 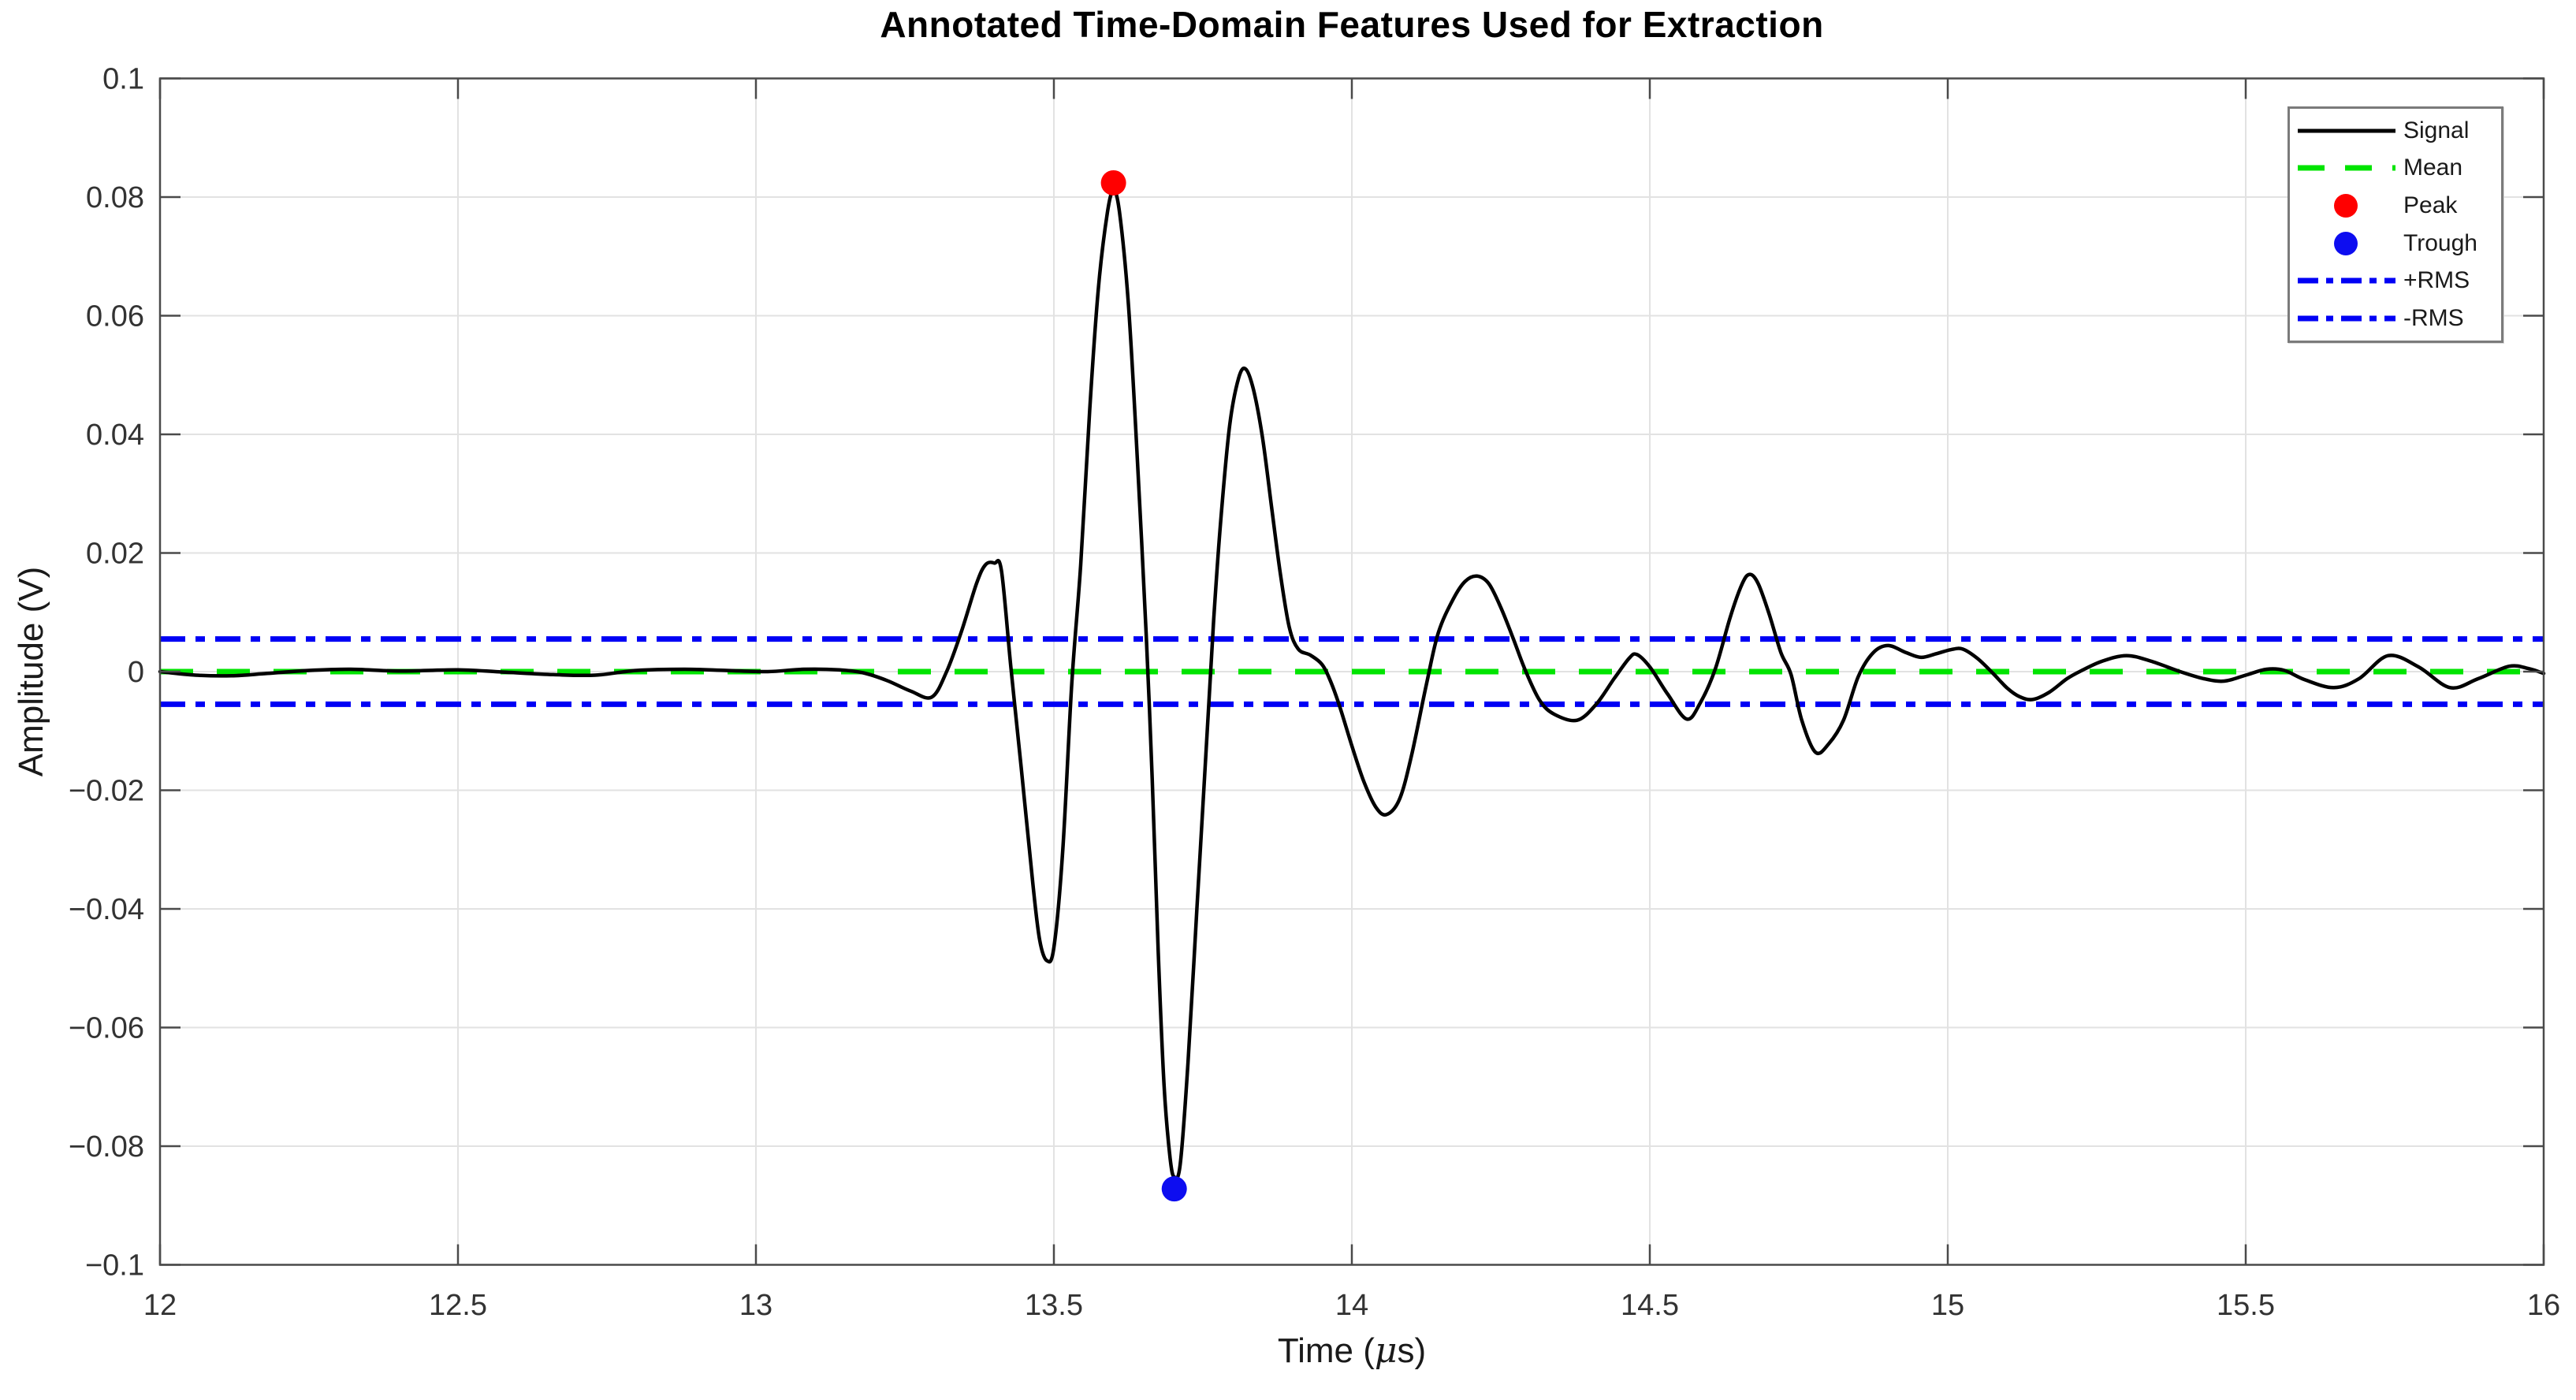 What do you see at coordinates (2346, 206) in the screenshot?
I see `legend-peak-swatch-icon` at bounding box center [2346, 206].